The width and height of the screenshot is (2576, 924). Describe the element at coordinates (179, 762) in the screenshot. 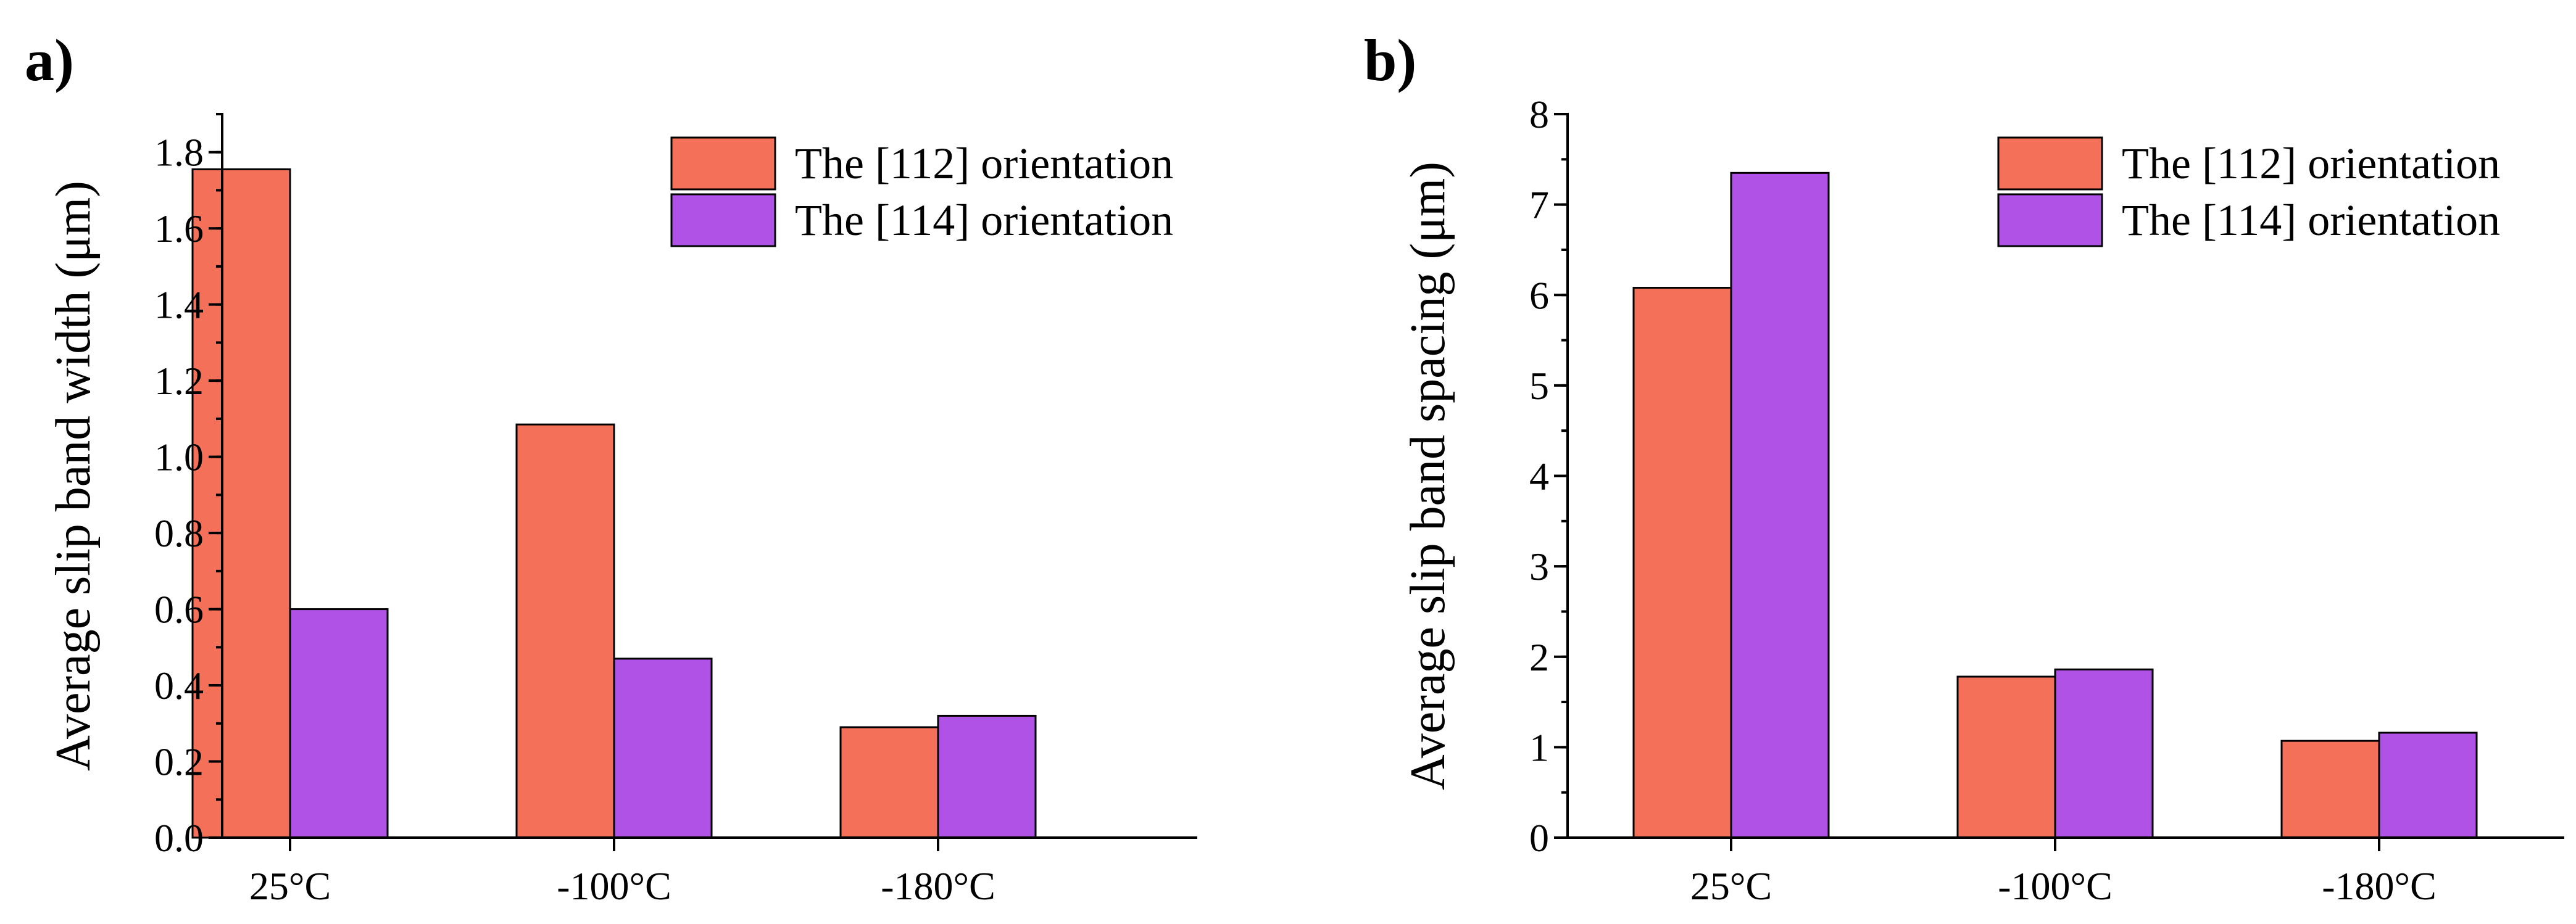

I see `y-tick-label: 0.2` at that location.